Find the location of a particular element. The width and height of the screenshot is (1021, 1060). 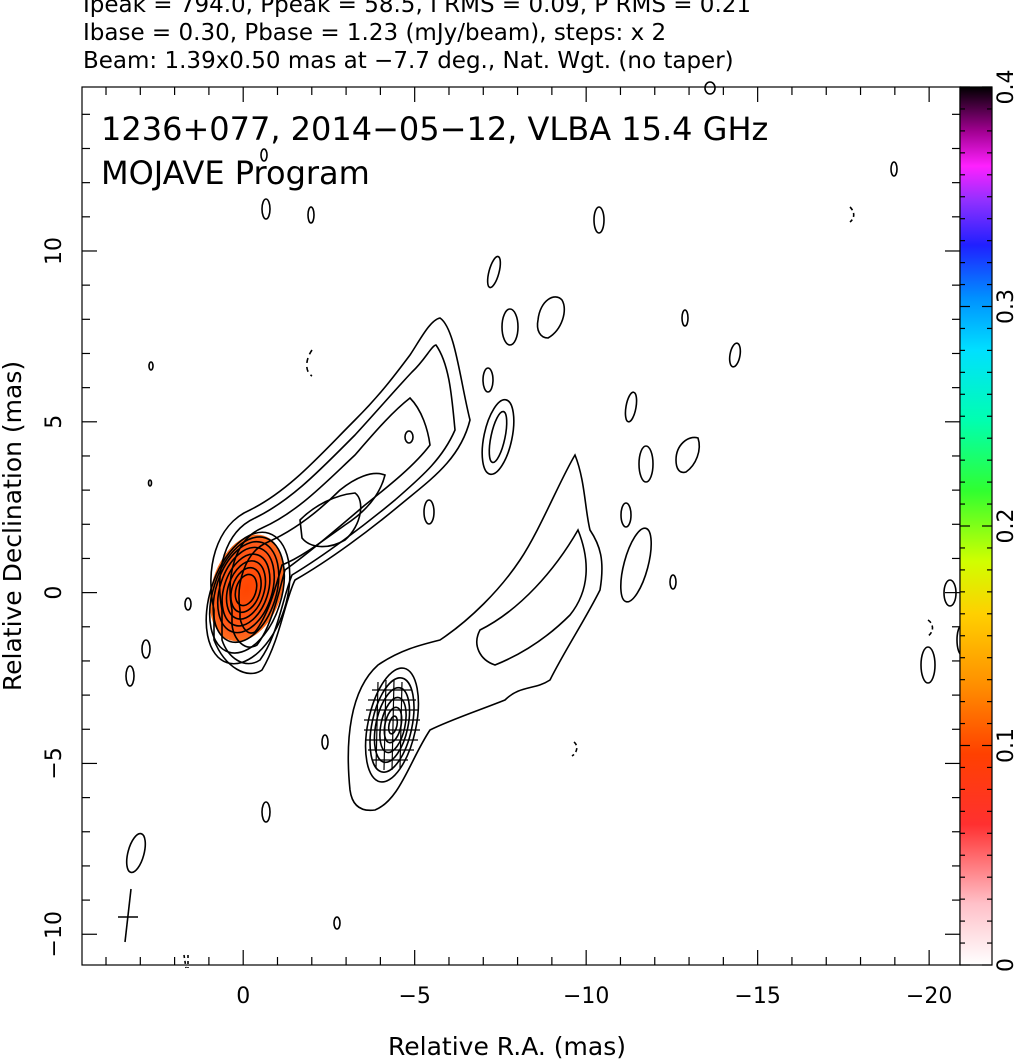

y-tick-label: 5 is located at coordinates (54, 422).